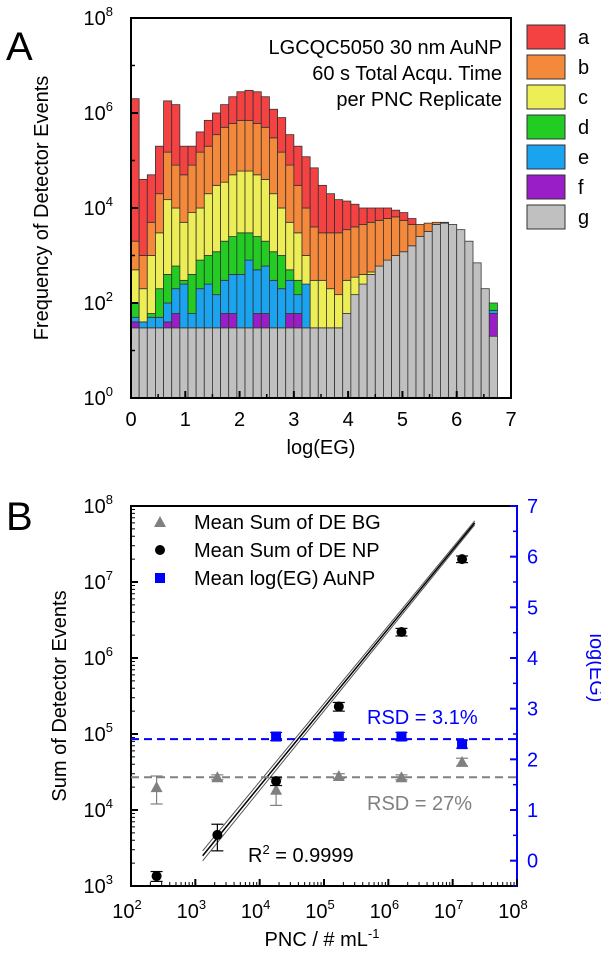  What do you see at coordinates (331, 904) in the screenshot?
I see `b-x-tick-label-3-exp: 5` at bounding box center [331, 904].